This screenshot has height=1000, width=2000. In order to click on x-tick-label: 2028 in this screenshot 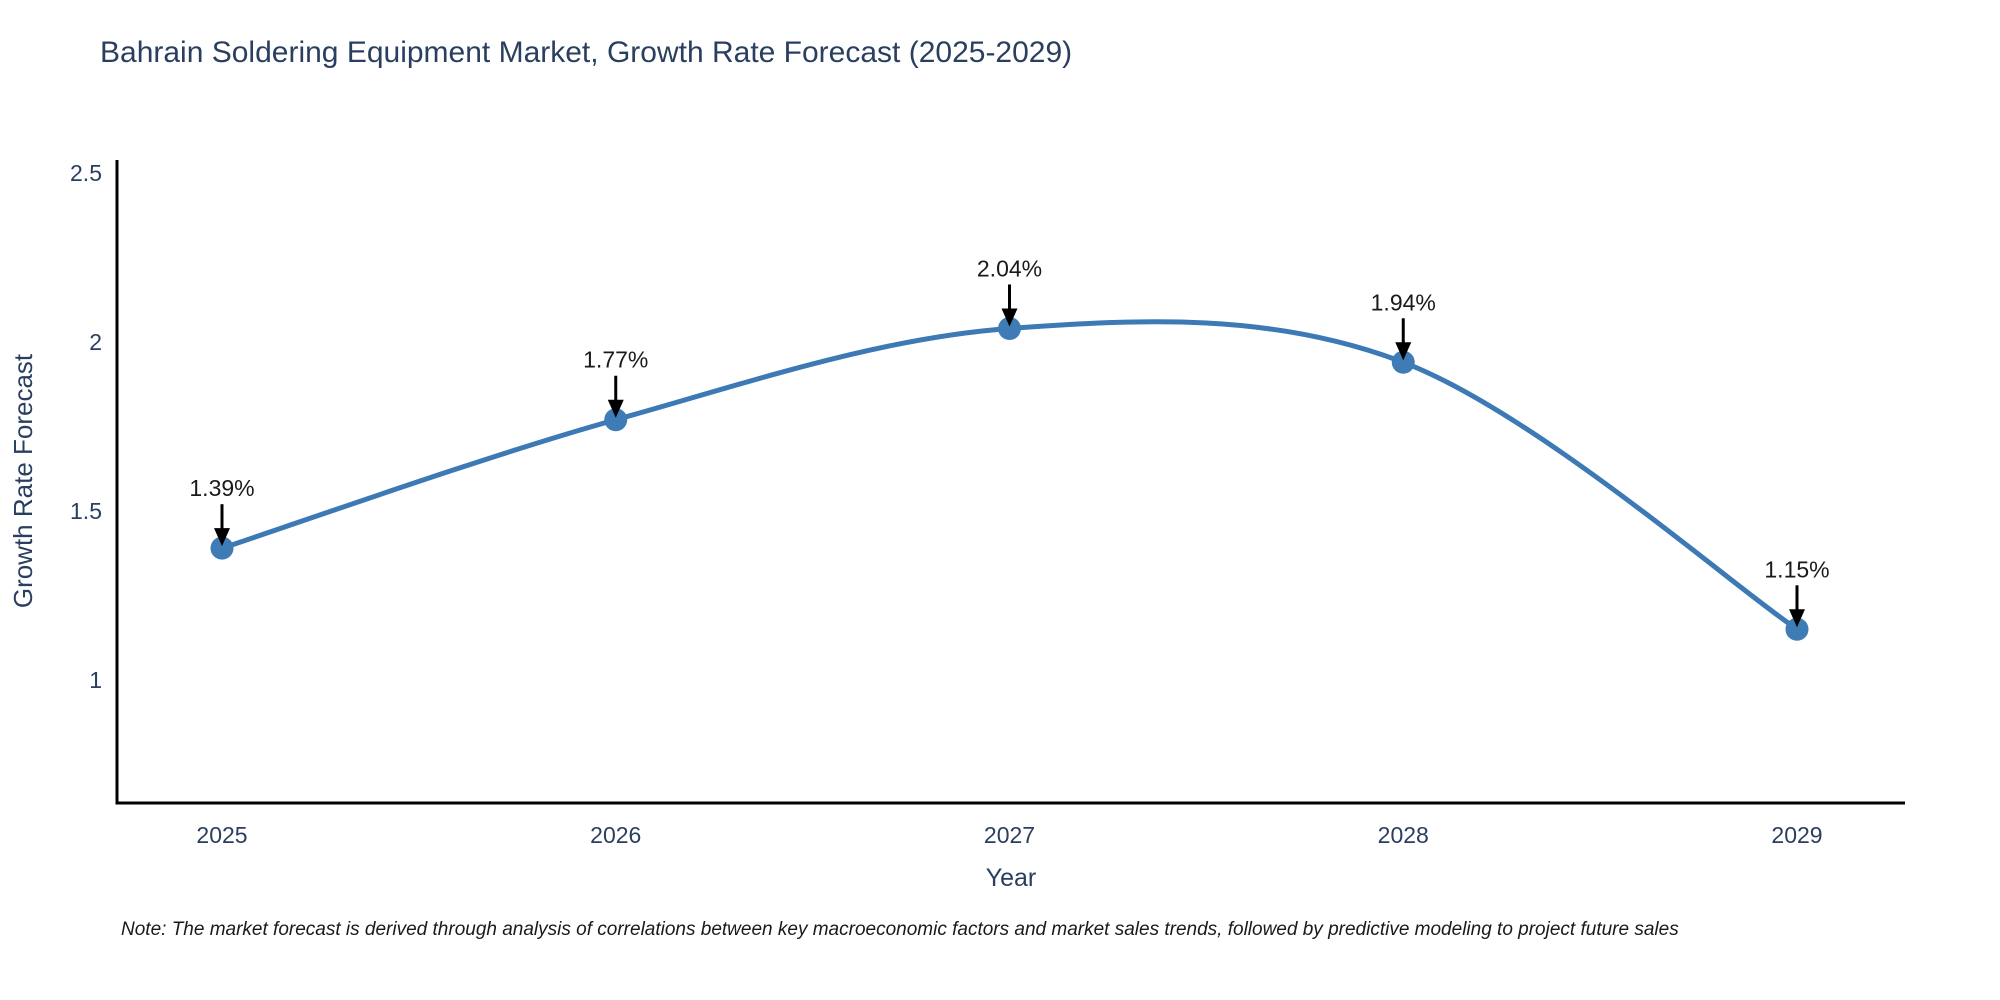, I will do `click(1403, 835)`.